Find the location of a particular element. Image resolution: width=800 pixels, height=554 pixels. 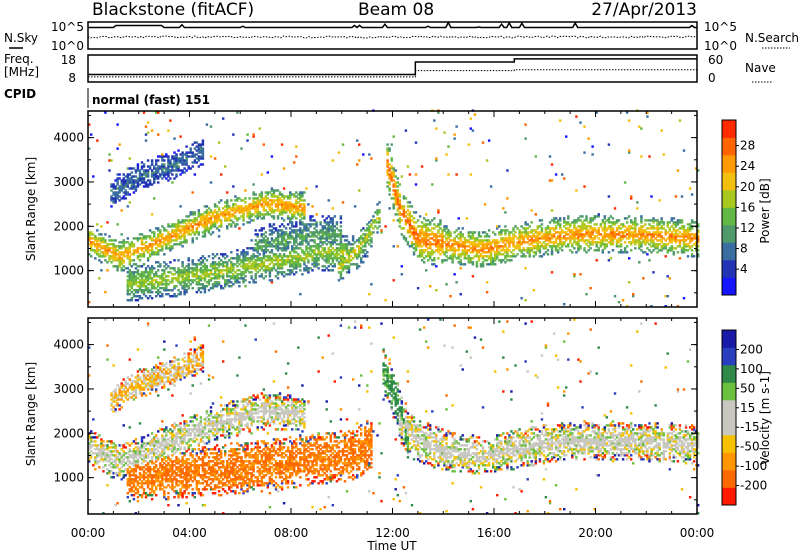

freq-label-line1: Freq. is located at coordinates (19, 59).